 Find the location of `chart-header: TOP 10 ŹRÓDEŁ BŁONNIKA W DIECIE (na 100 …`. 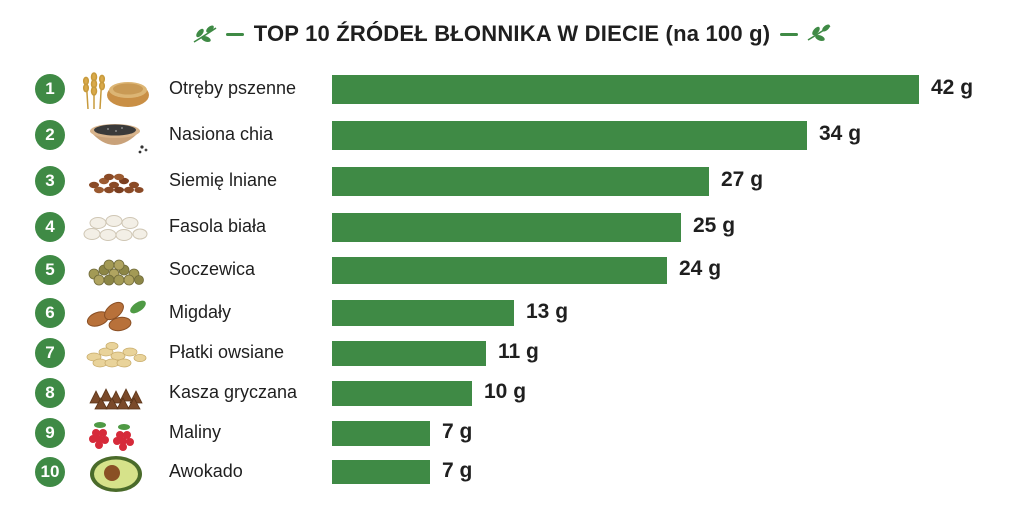

chart-header: TOP 10 ŹRÓDEŁ BŁONNIKA W DIECIE (na 100 … is located at coordinates (512, 34).